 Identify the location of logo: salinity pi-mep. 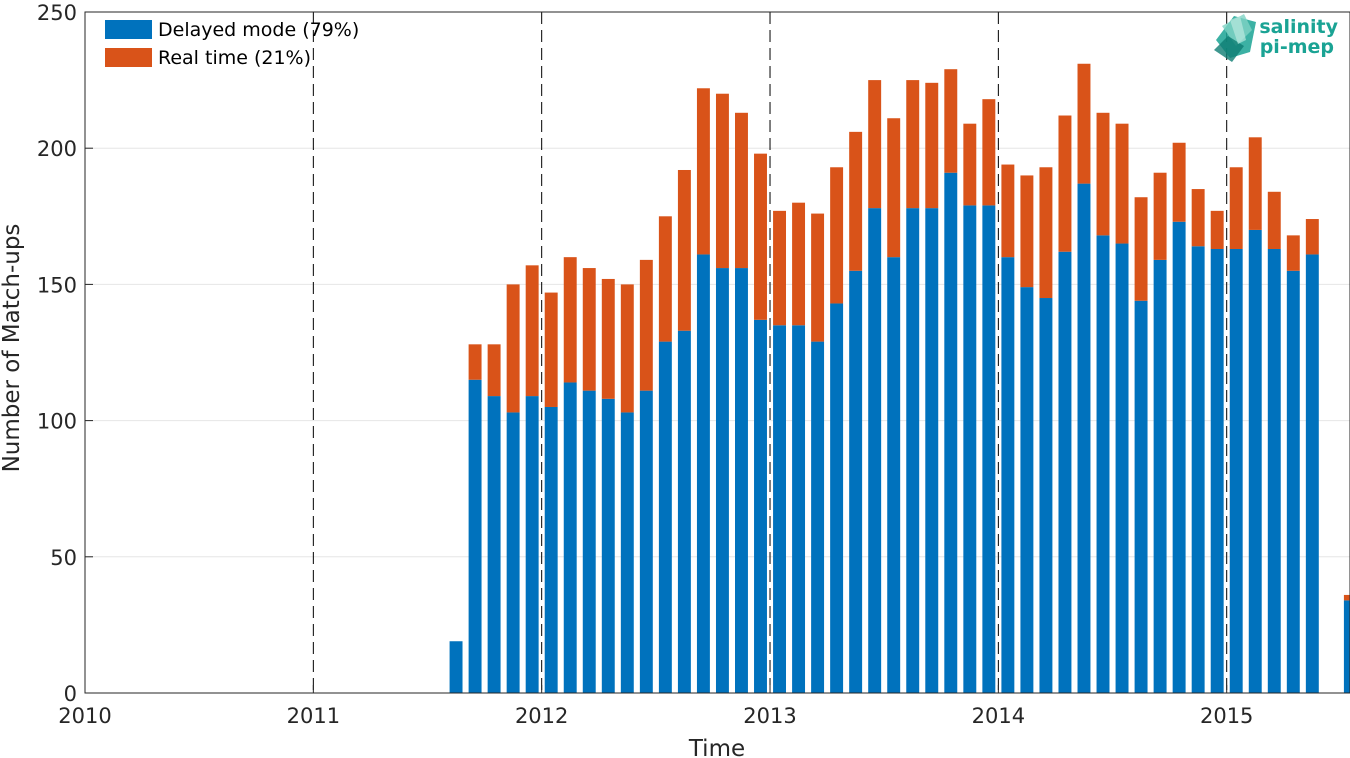
(1276, 38).